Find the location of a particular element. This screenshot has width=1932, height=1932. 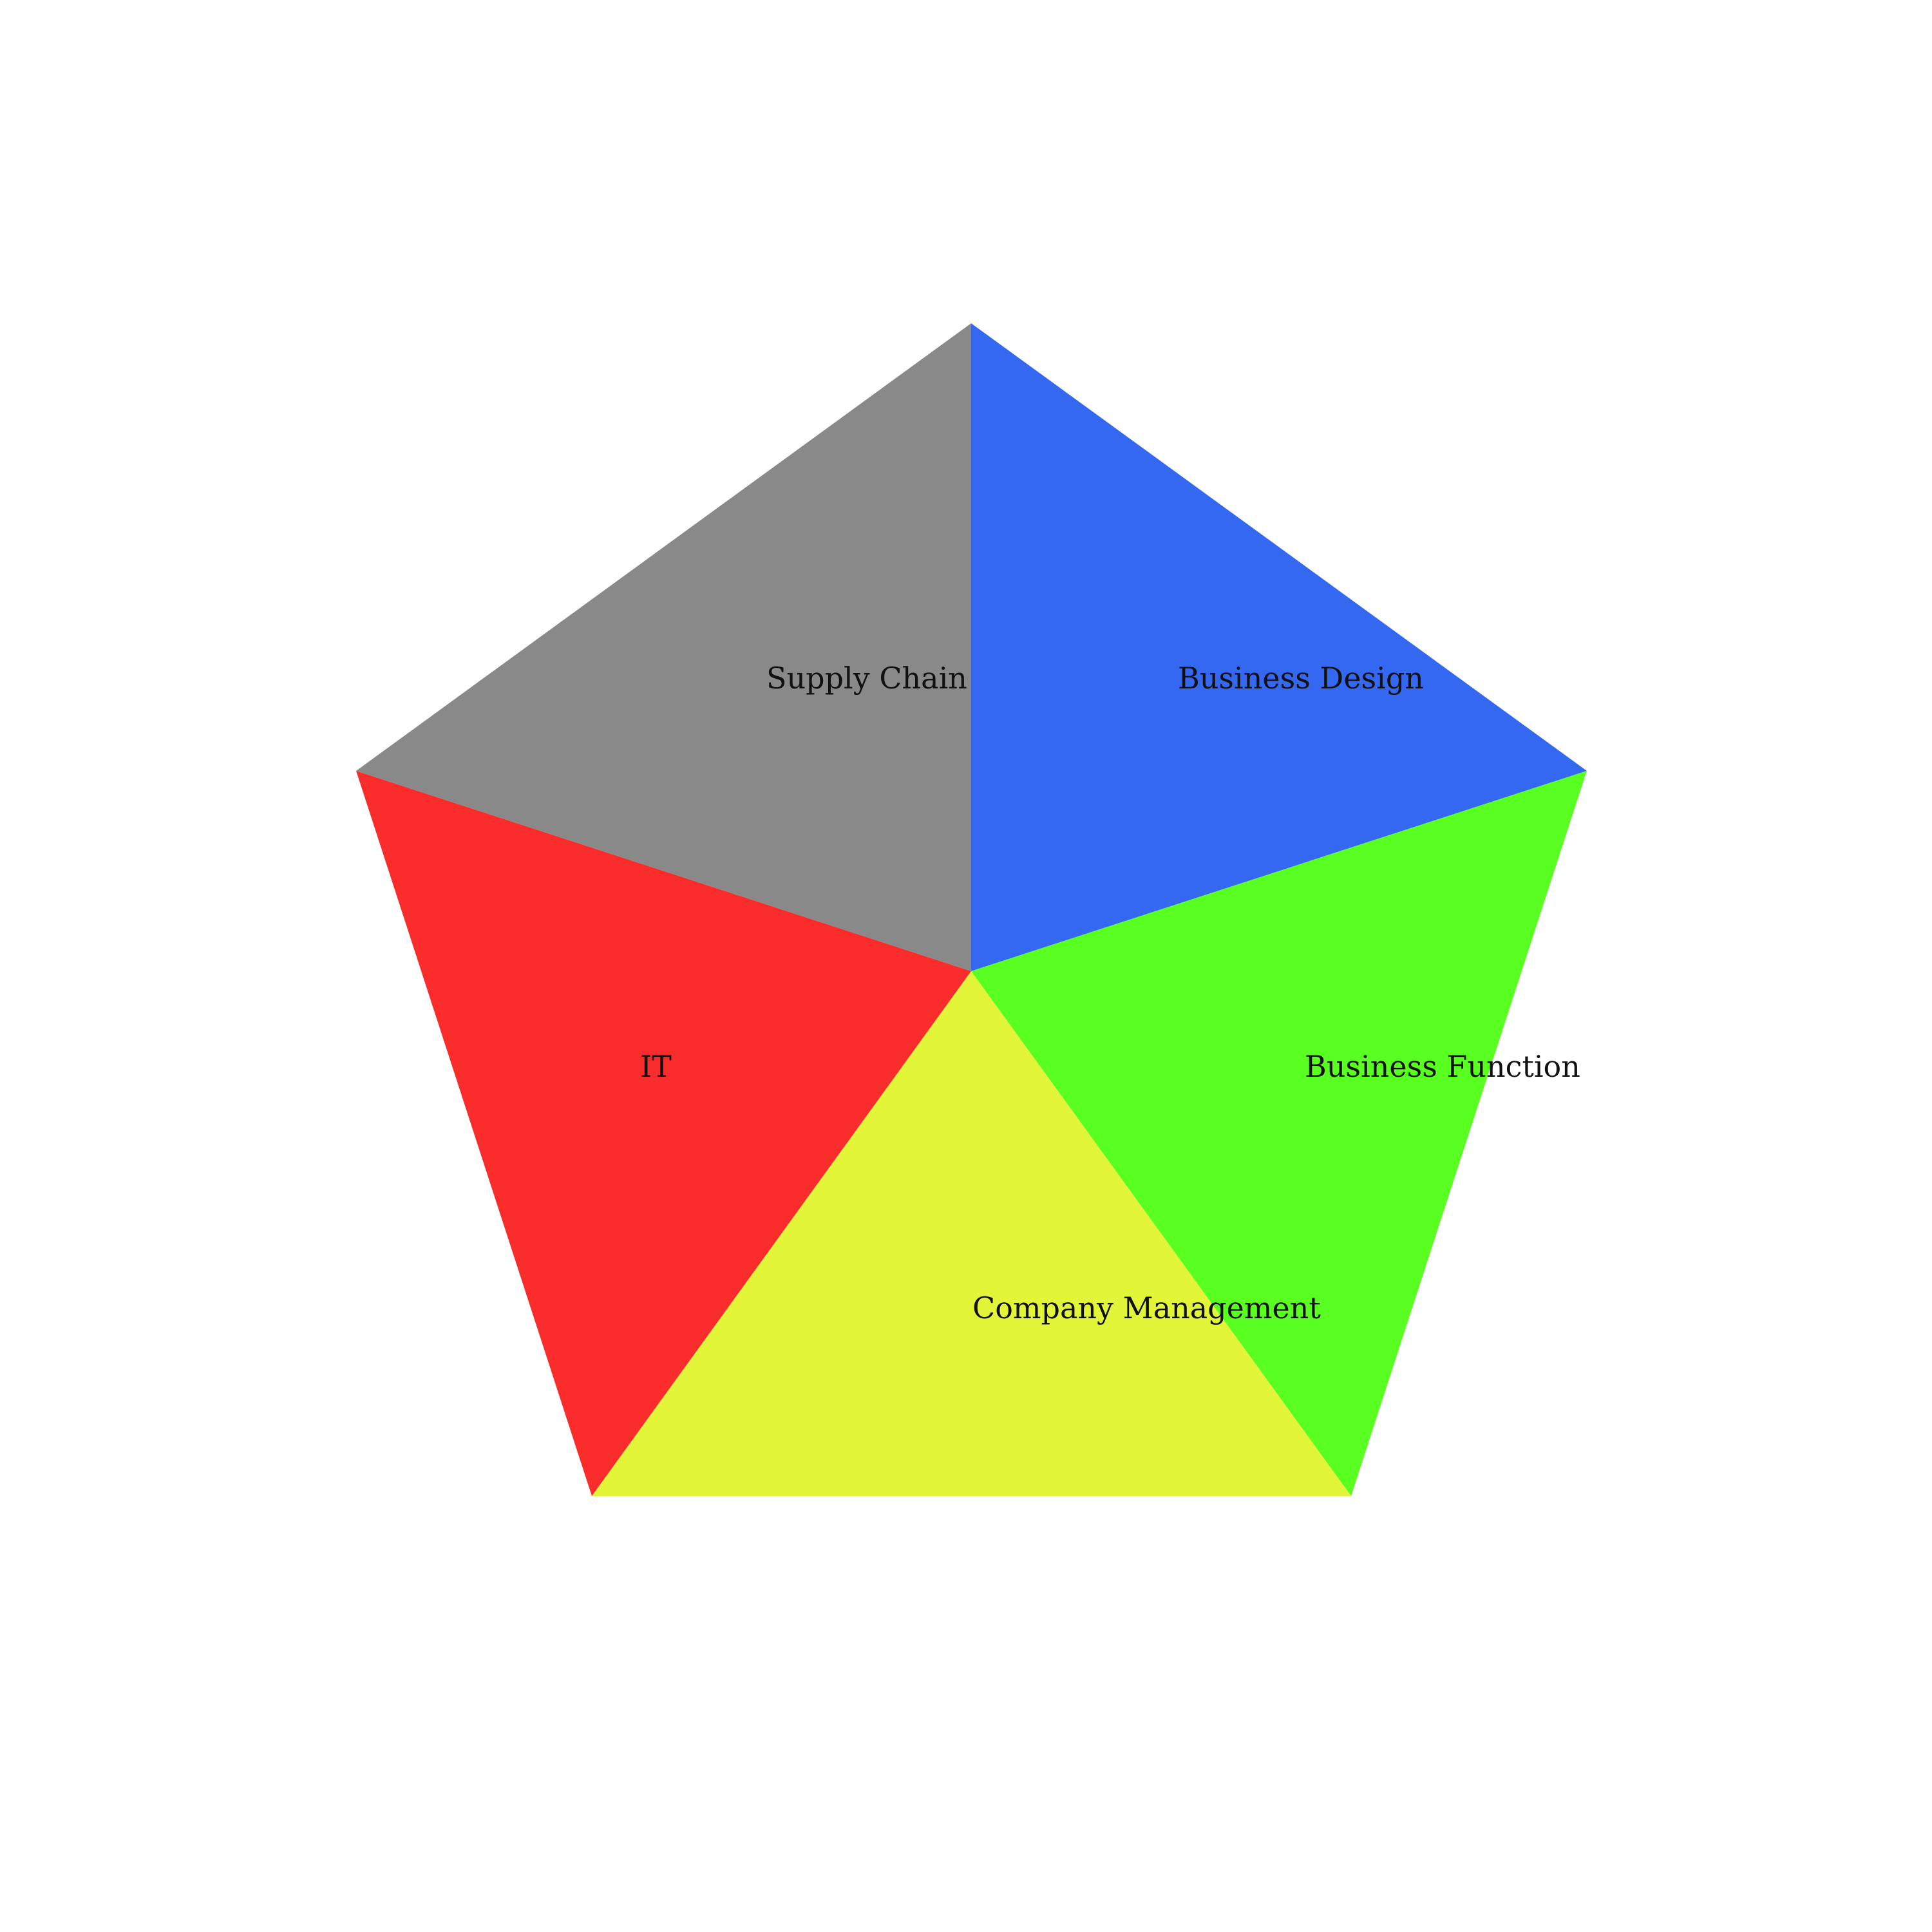

segment-label-it: IT is located at coordinates (656, 1066).